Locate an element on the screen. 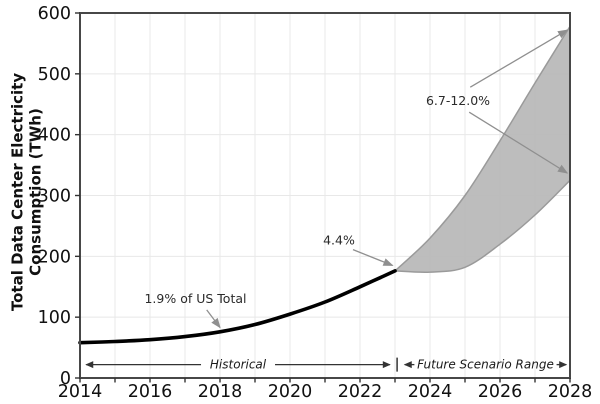 This screenshot has width=600, height=404. x-tick-label: 2014 is located at coordinates (80, 392).